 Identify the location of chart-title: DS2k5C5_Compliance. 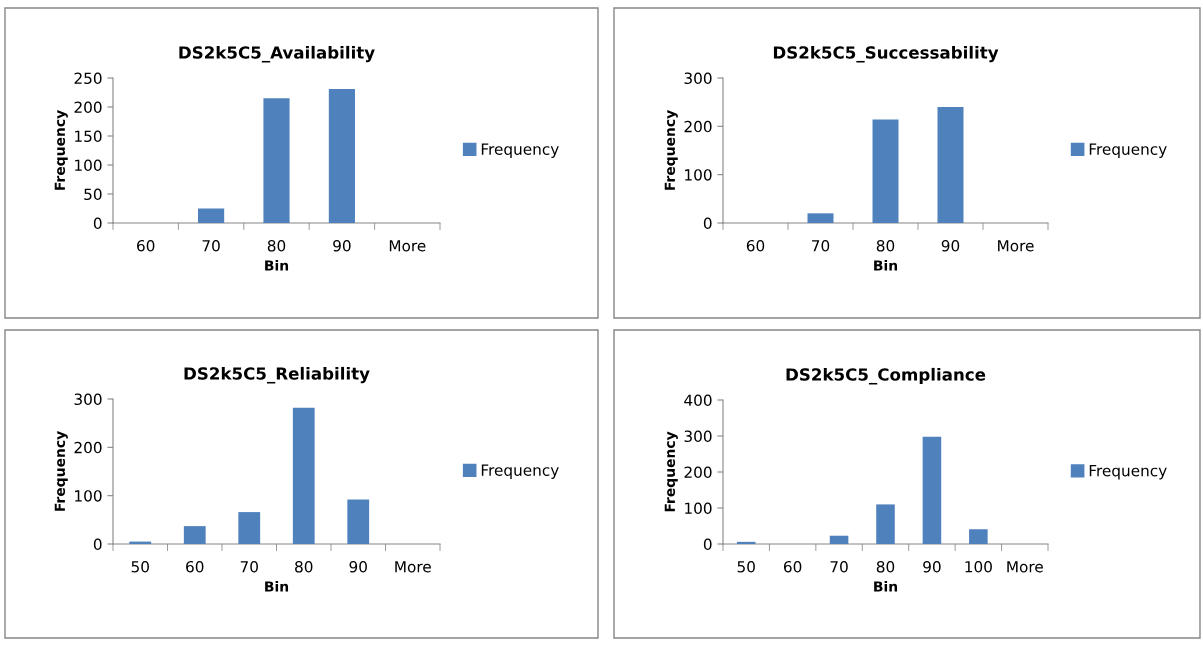
(886, 376).